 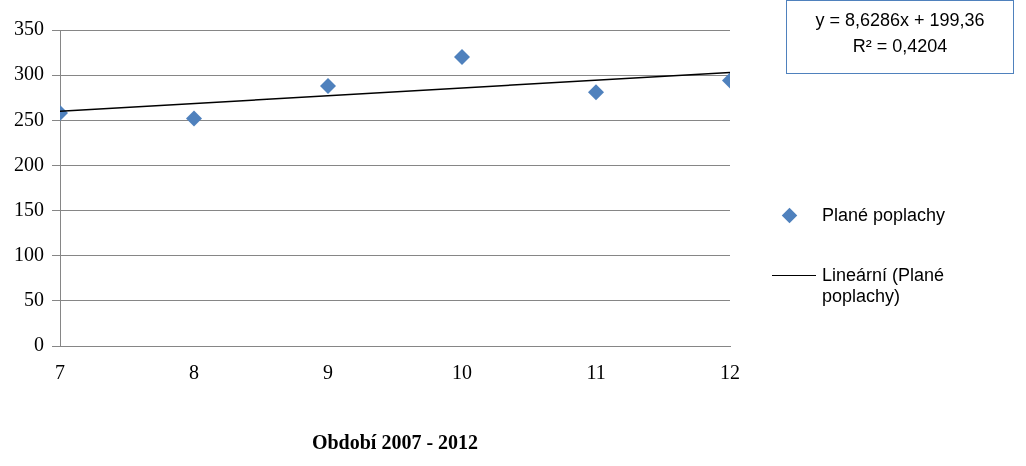 I want to click on x-axis-title: Období 2007 - 2012, so click(x=395, y=442).